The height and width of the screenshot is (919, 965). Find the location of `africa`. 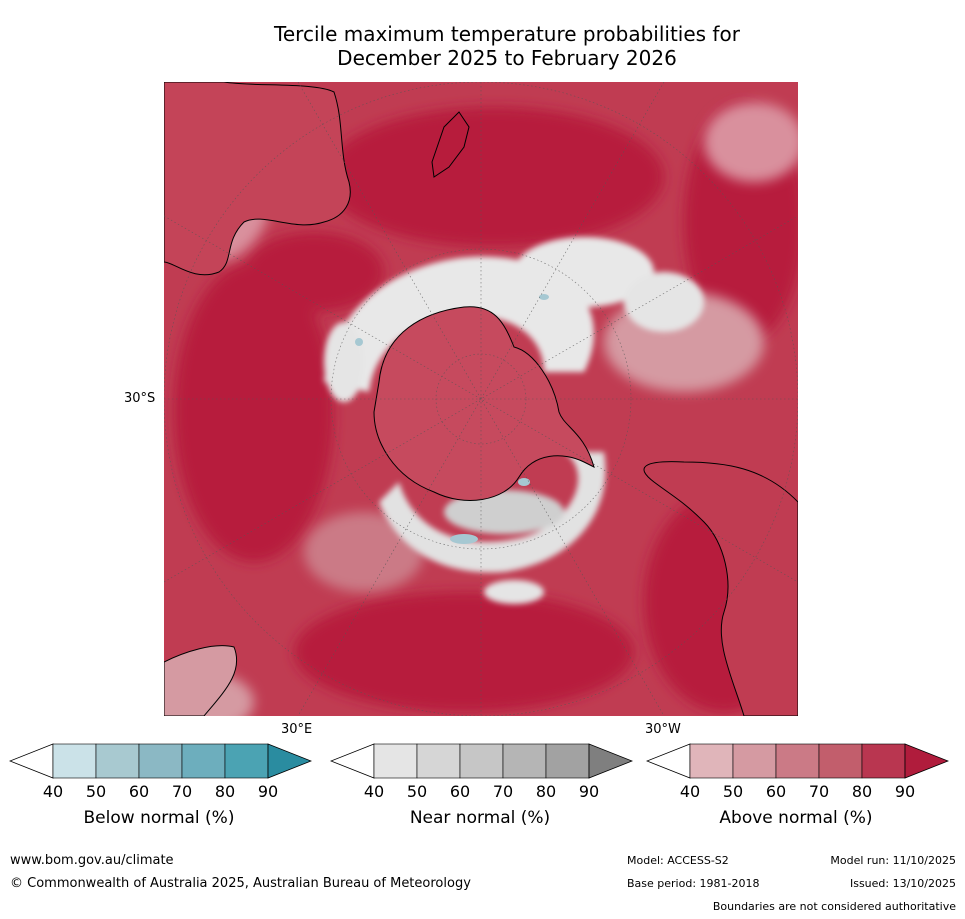

africa is located at coordinates (201, 680).